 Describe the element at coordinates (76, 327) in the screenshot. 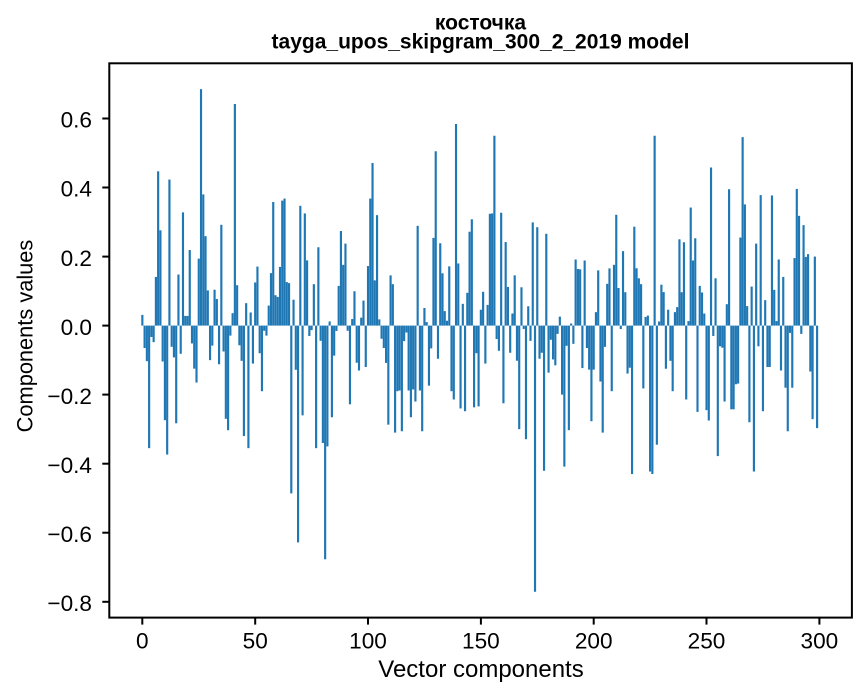

I see `svg-text: 0.0` at that location.